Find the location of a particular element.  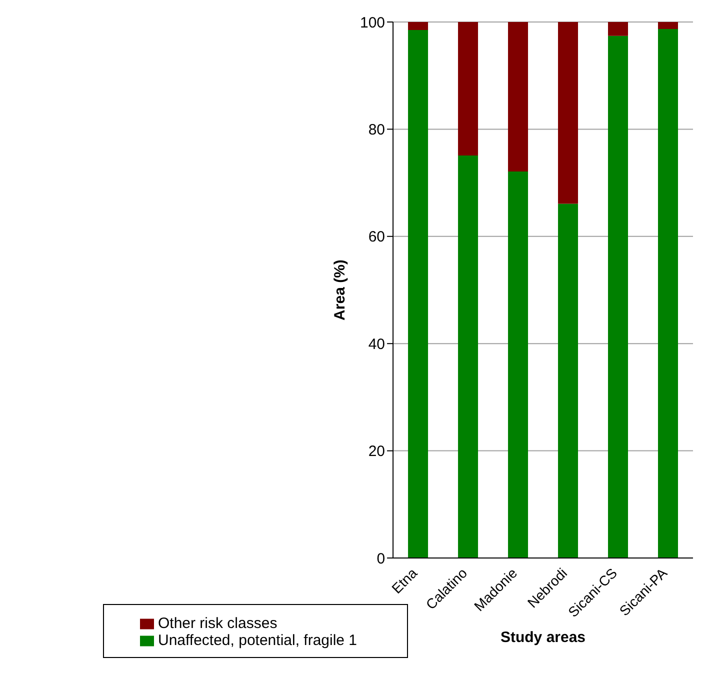

y-tick-label: 80 is located at coordinates (377, 130).